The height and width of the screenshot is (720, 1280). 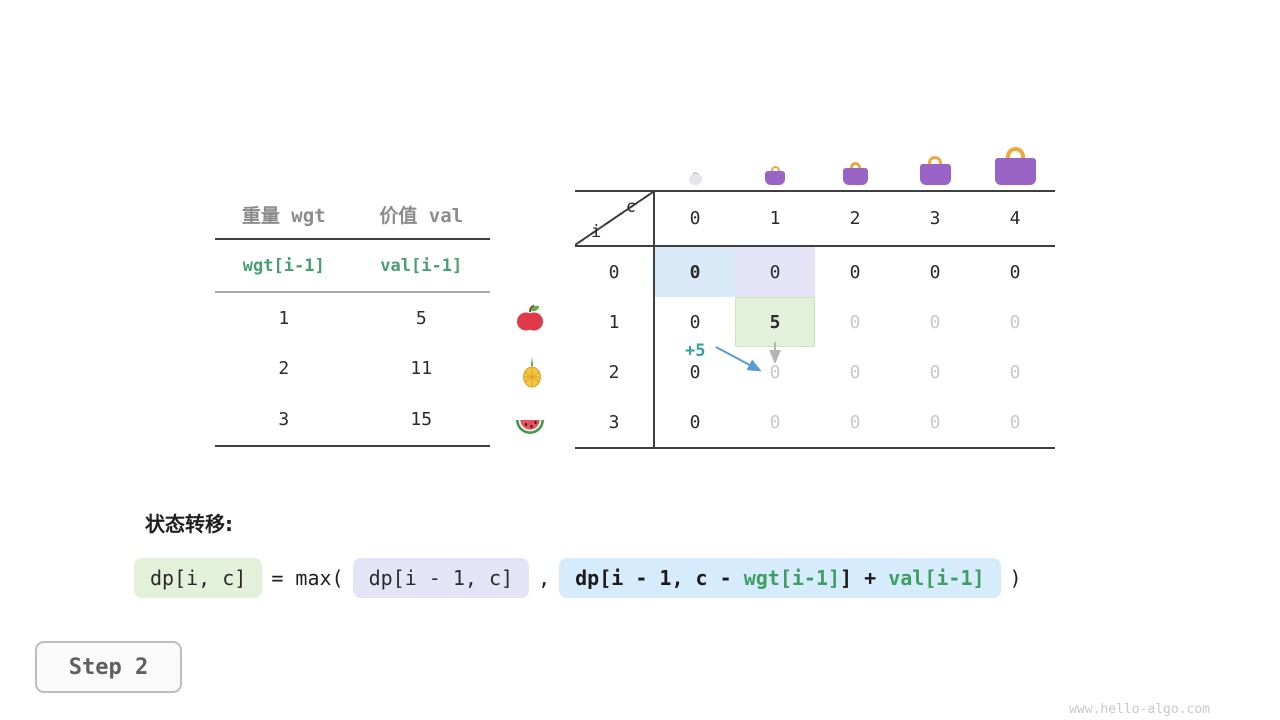 I want to click on formula-dp-current-chip: dp[i, c], so click(x=198, y=578).